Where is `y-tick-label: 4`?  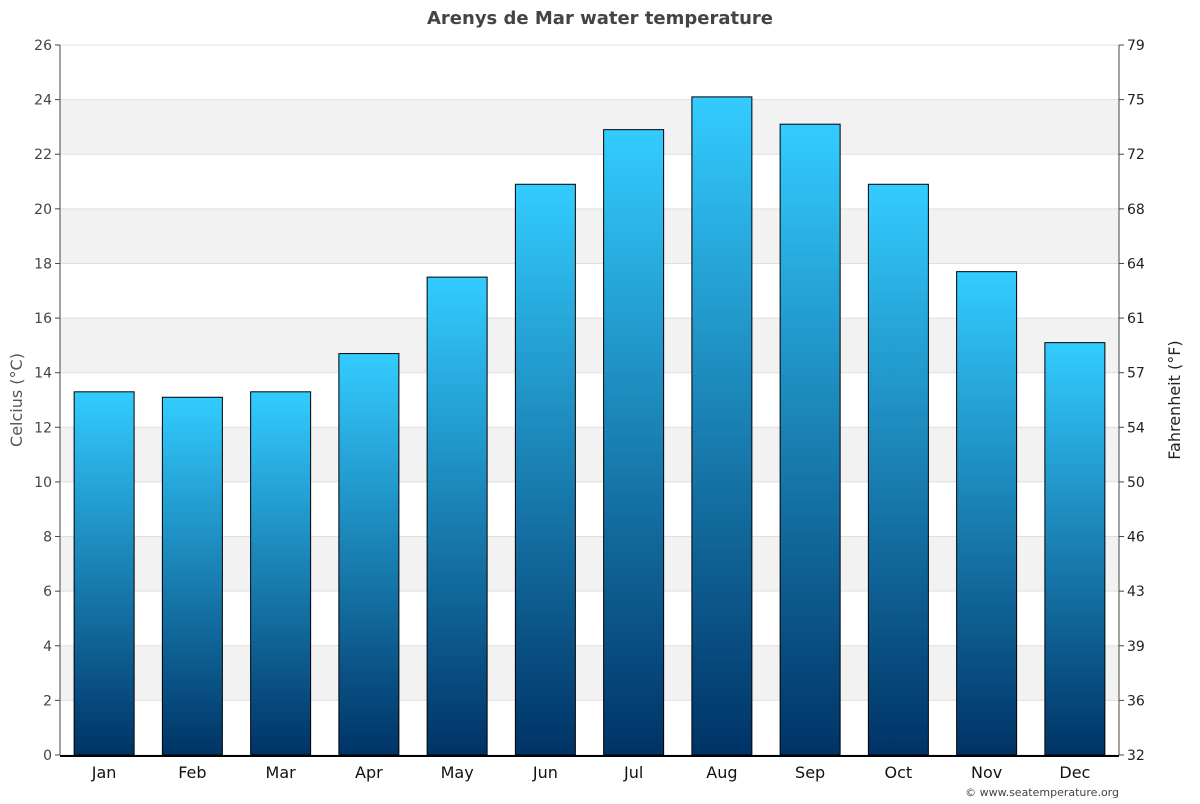
y-tick-label: 4 is located at coordinates (47, 647).